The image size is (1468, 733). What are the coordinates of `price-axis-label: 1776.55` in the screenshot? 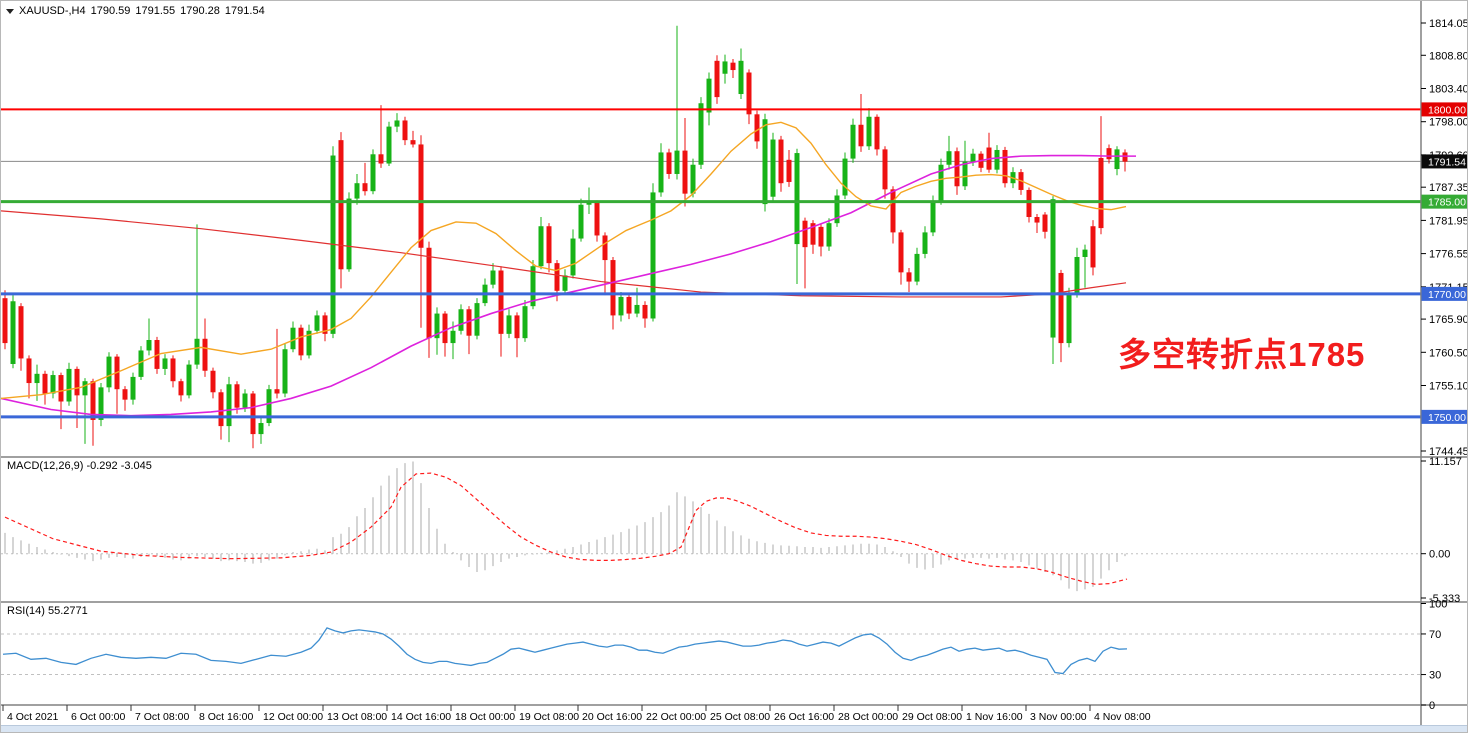 It's located at (1448, 255).